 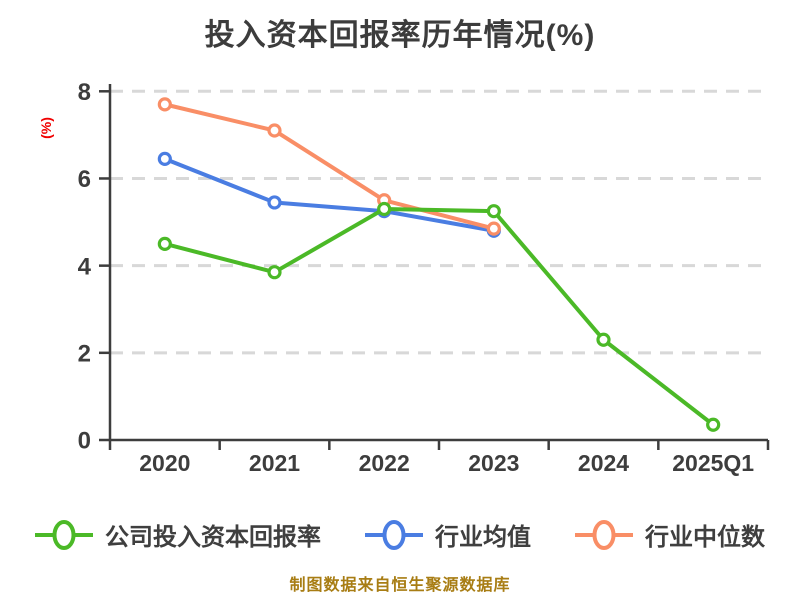 I want to click on data-point-company-2025Q1, so click(x=713, y=424).